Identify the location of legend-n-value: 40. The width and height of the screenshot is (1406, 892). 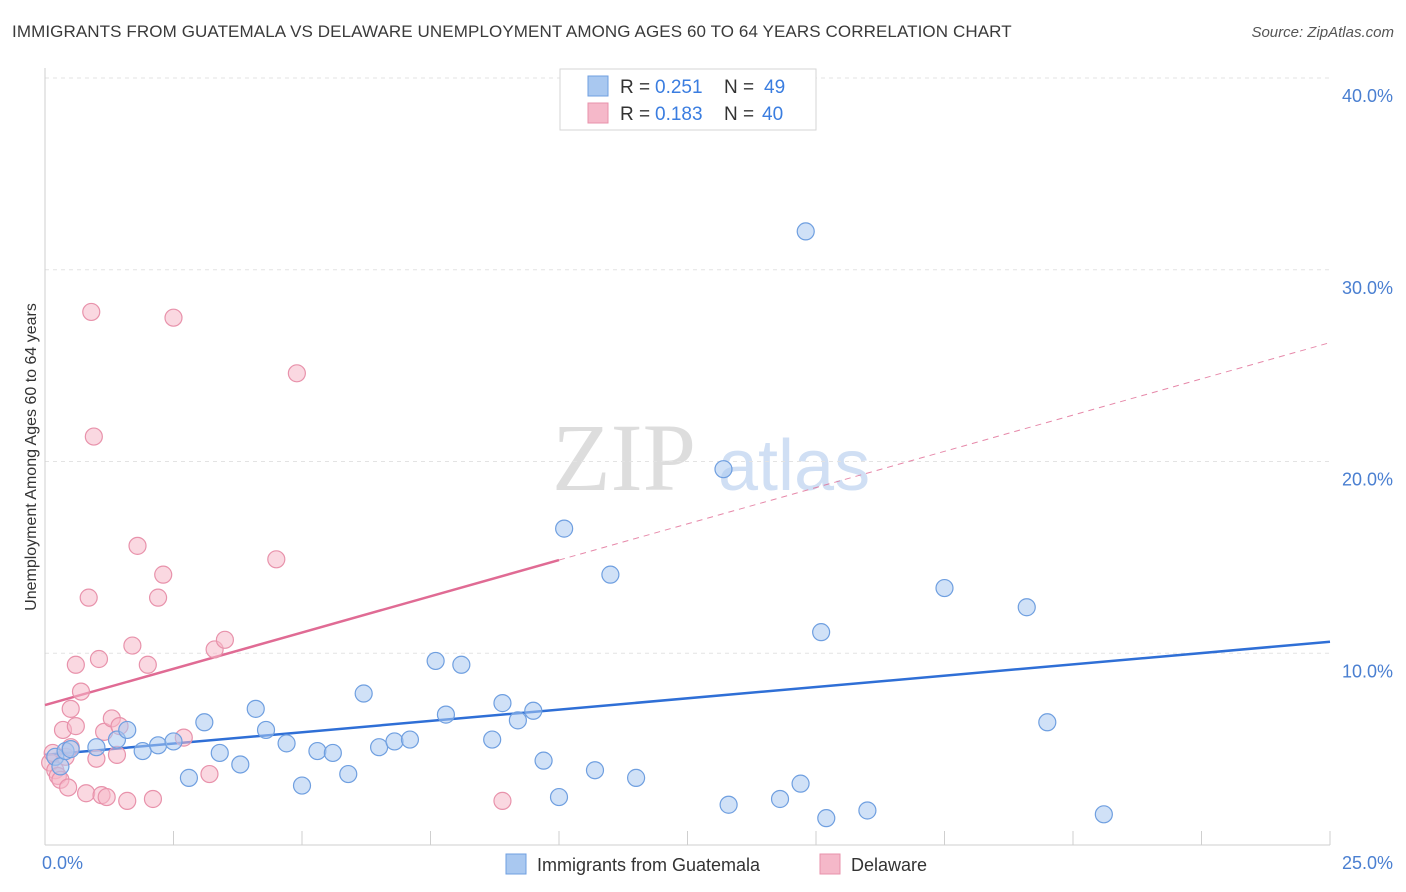
(772, 114).